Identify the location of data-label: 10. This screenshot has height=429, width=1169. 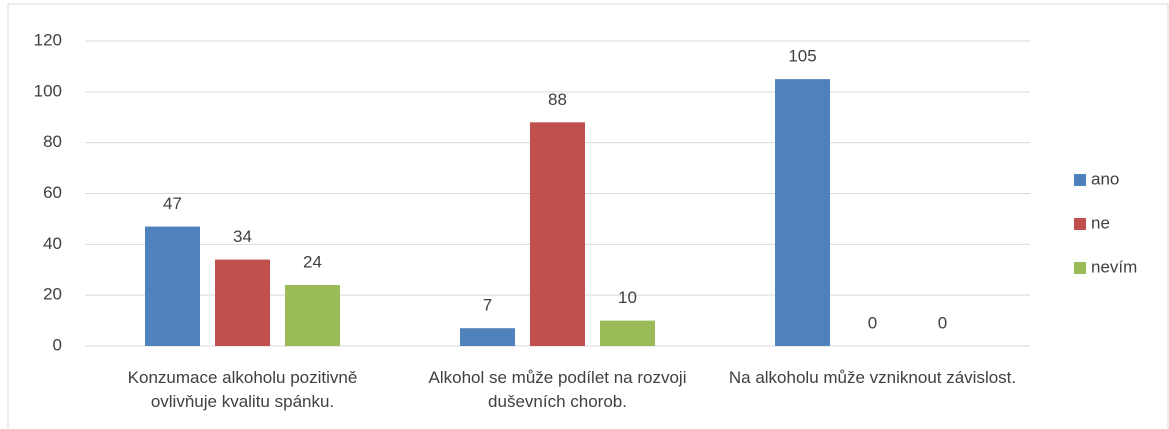
(627, 297).